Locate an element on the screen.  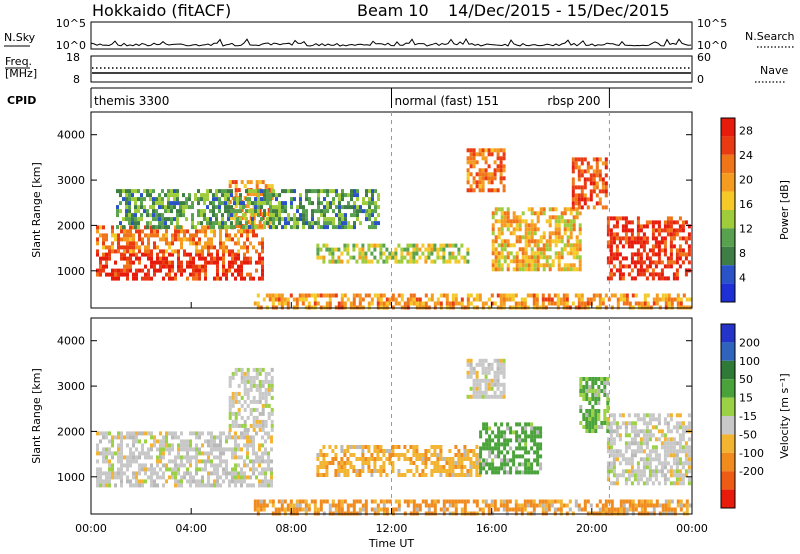
colorbar-tick-label: 200 is located at coordinates (749, 342).